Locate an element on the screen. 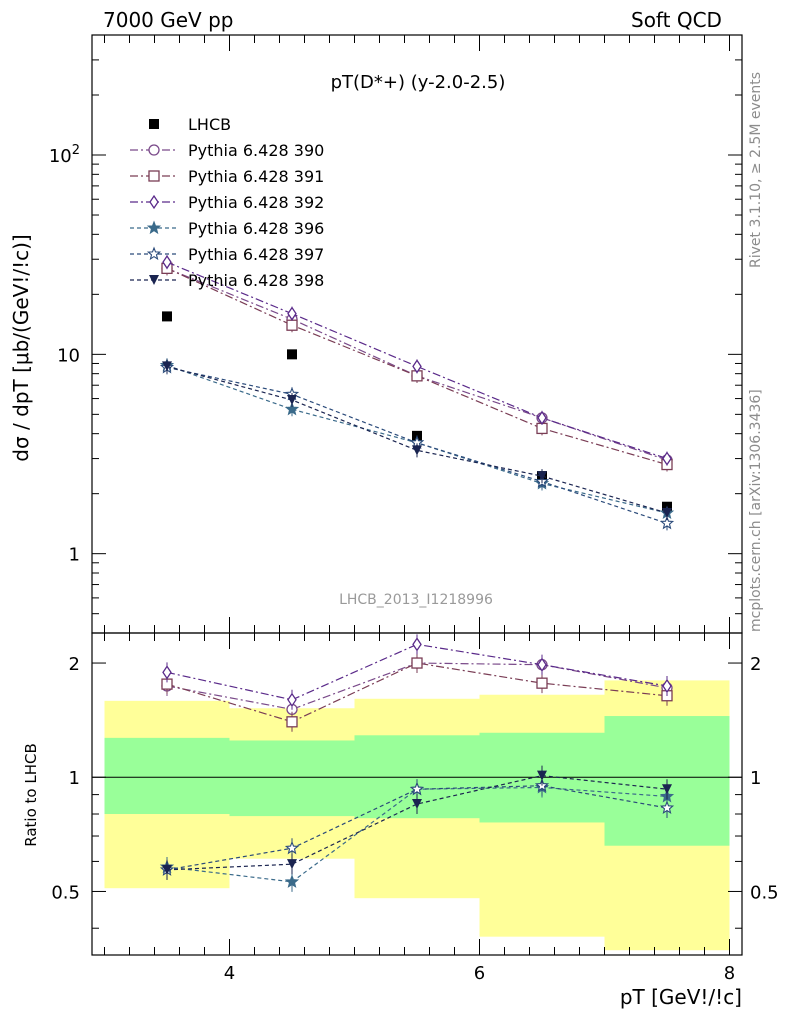 The width and height of the screenshot is (786, 1024). y-axis-label-main: dσ / dpT [μb/(GeV!/!c)] is located at coordinates (21, 347).